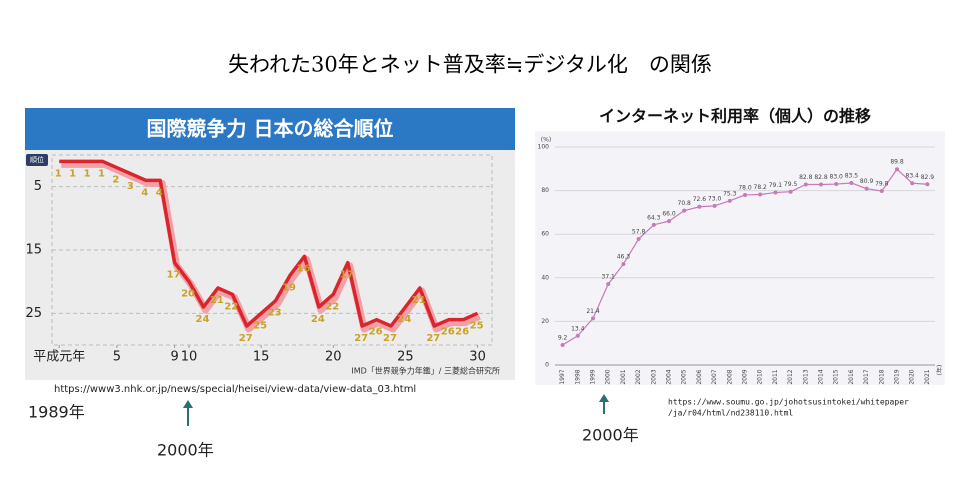 The width and height of the screenshot is (974, 491). Describe the element at coordinates (730, 193) in the screenshot. I see `data-label: 75.3` at that location.